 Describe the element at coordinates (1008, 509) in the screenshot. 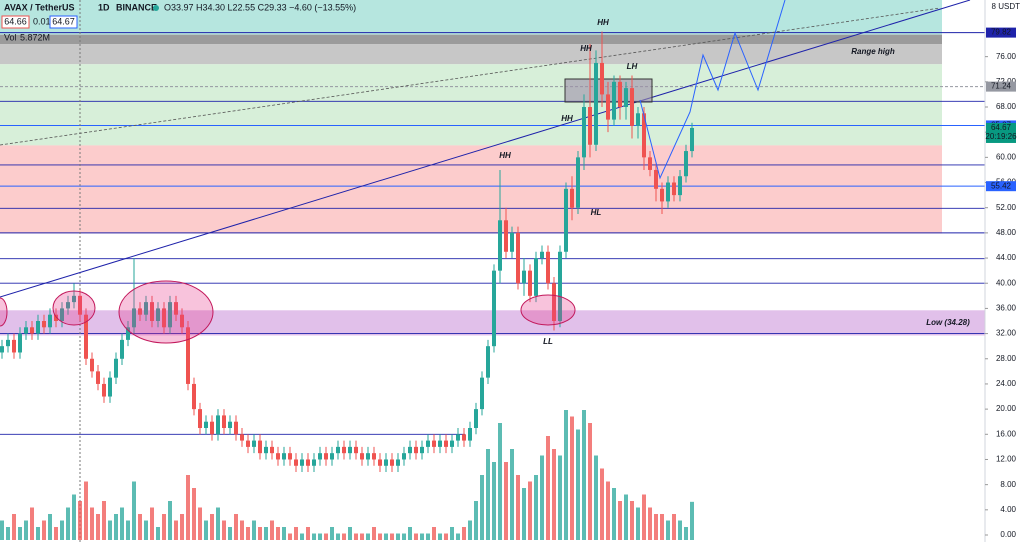

I see `y-tick-label: 4.00` at that location.